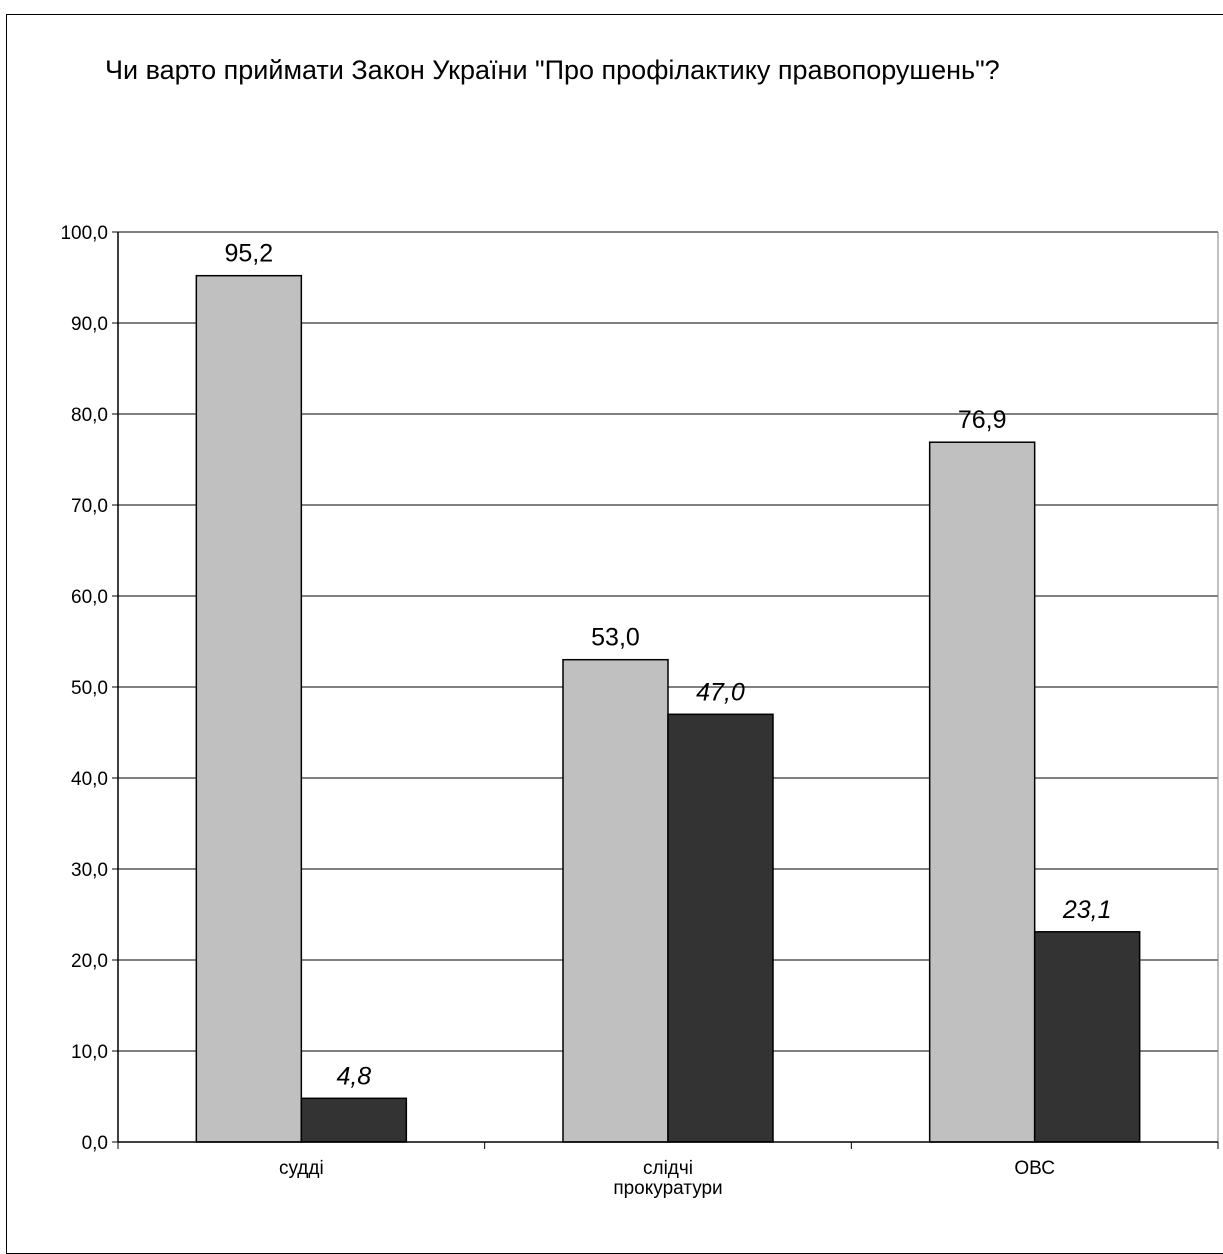 The width and height of the screenshot is (1223, 1254). I want to click on y-tick-label: 40,0, so click(89, 779).